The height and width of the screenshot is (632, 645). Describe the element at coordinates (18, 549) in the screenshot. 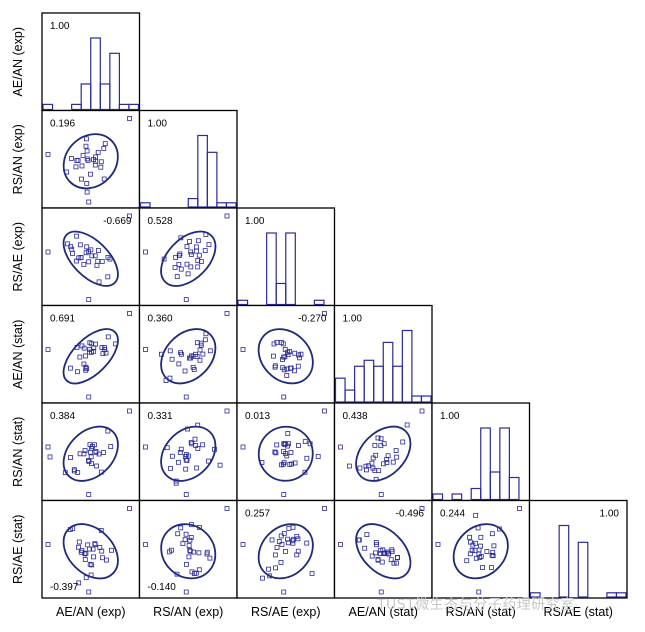

I see `y-axis-label: RS/AE (stat)` at that location.